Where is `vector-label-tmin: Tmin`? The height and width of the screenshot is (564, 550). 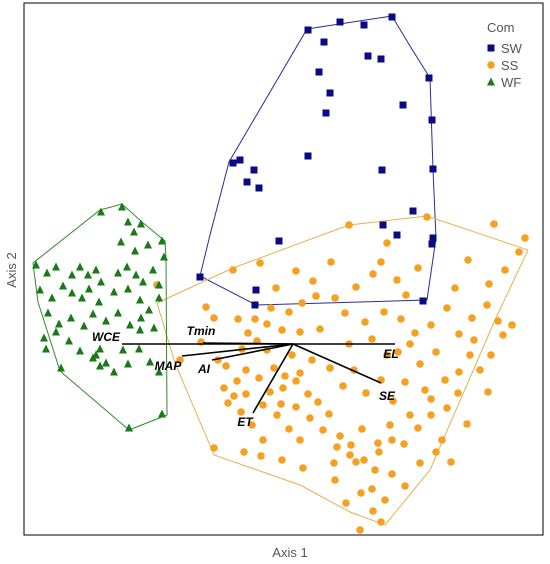 vector-label-tmin: Tmin is located at coordinates (201, 331).